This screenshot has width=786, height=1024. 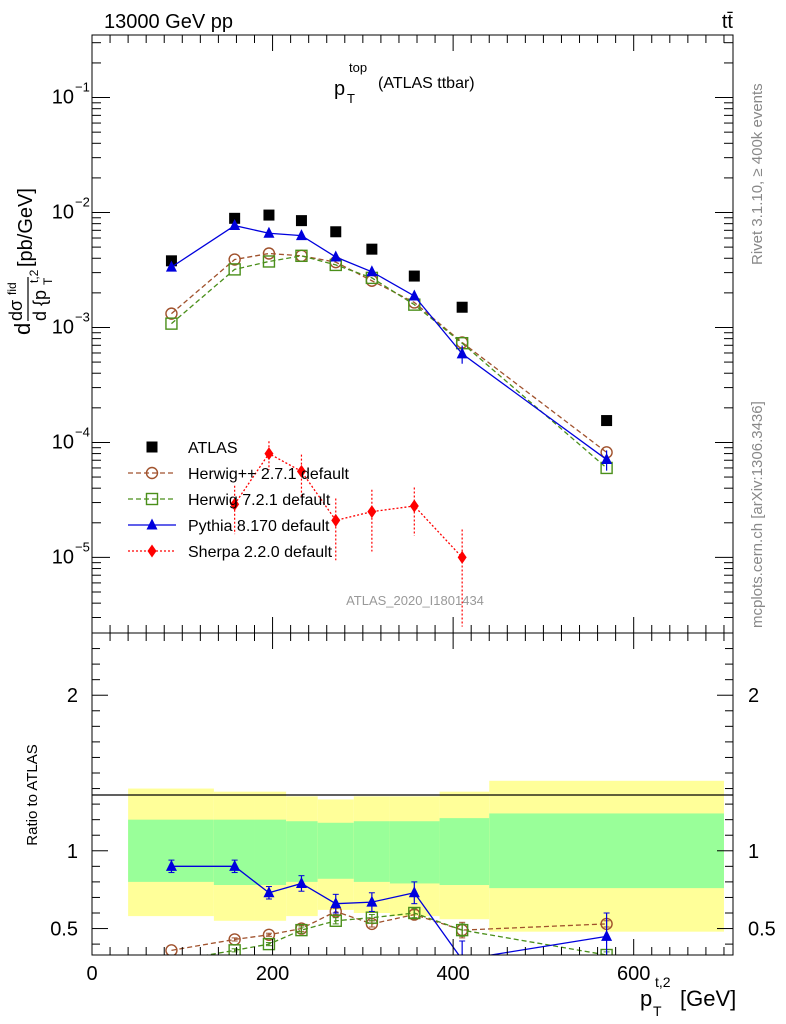 I want to click on legend-entry: Herwig 7.2.1 default, so click(x=229, y=500).